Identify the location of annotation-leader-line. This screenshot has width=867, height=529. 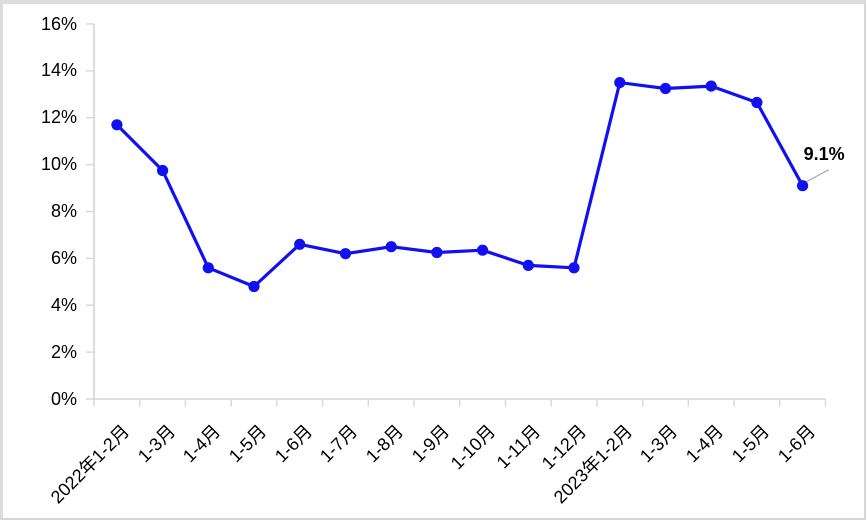
(816, 176).